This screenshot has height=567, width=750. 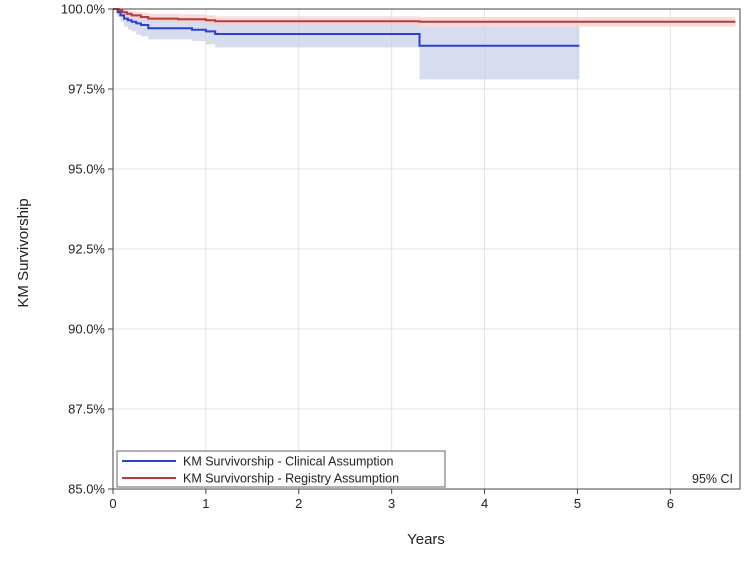 What do you see at coordinates (288, 462) in the screenshot?
I see `legend-label-clinical: KM Survivorship - Clinical Assumption` at bounding box center [288, 462].